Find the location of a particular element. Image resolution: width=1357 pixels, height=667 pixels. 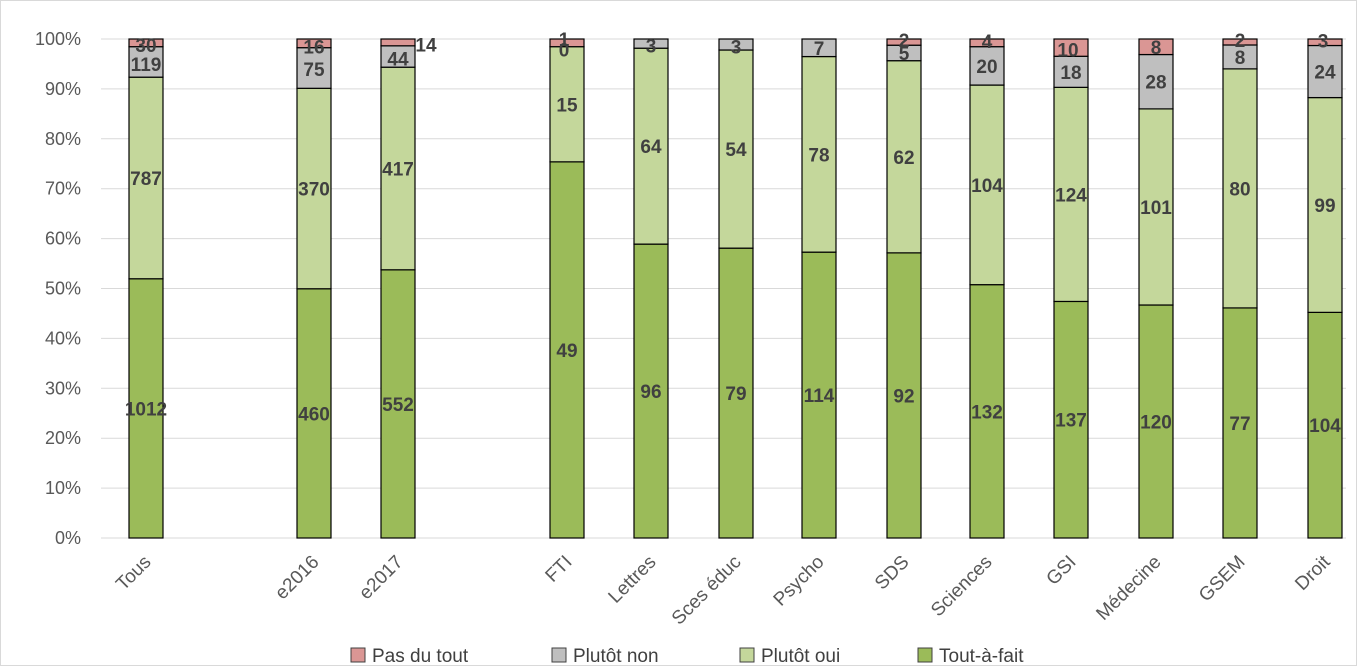

data-label: 104 is located at coordinates (987, 186).